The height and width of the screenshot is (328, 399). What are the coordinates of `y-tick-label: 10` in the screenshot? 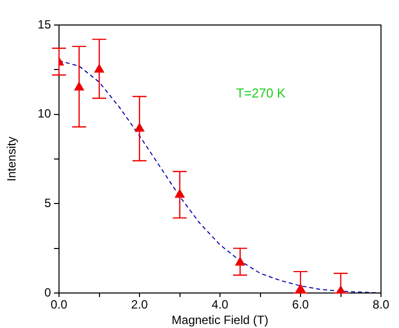 It's located at (45, 113).